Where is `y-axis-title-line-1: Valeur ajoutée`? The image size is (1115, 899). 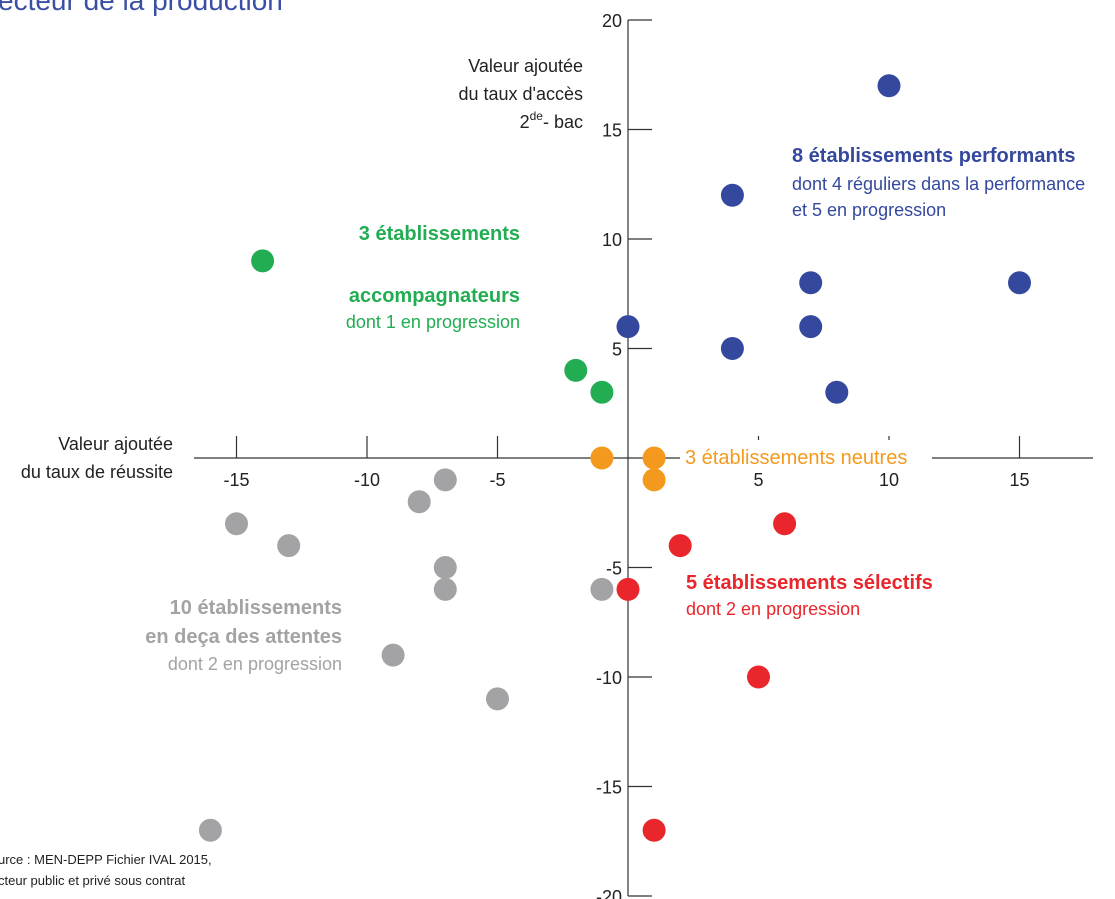
y-axis-title-line-1: Valeur ajoutée is located at coordinates (525, 66).